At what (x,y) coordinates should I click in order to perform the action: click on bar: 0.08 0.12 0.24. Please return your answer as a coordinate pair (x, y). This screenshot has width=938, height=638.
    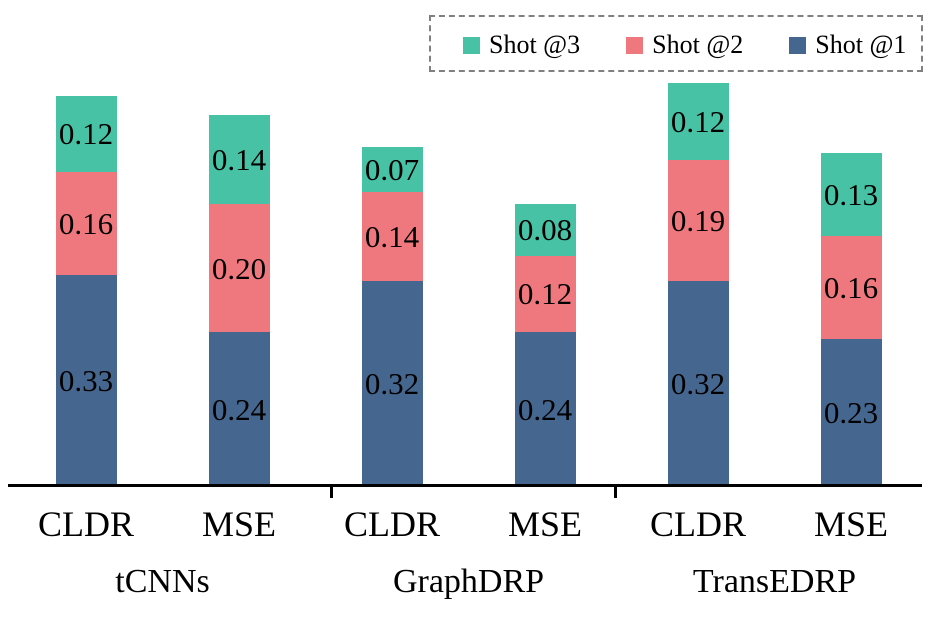
    Looking at the image, I should click on (545, 345).